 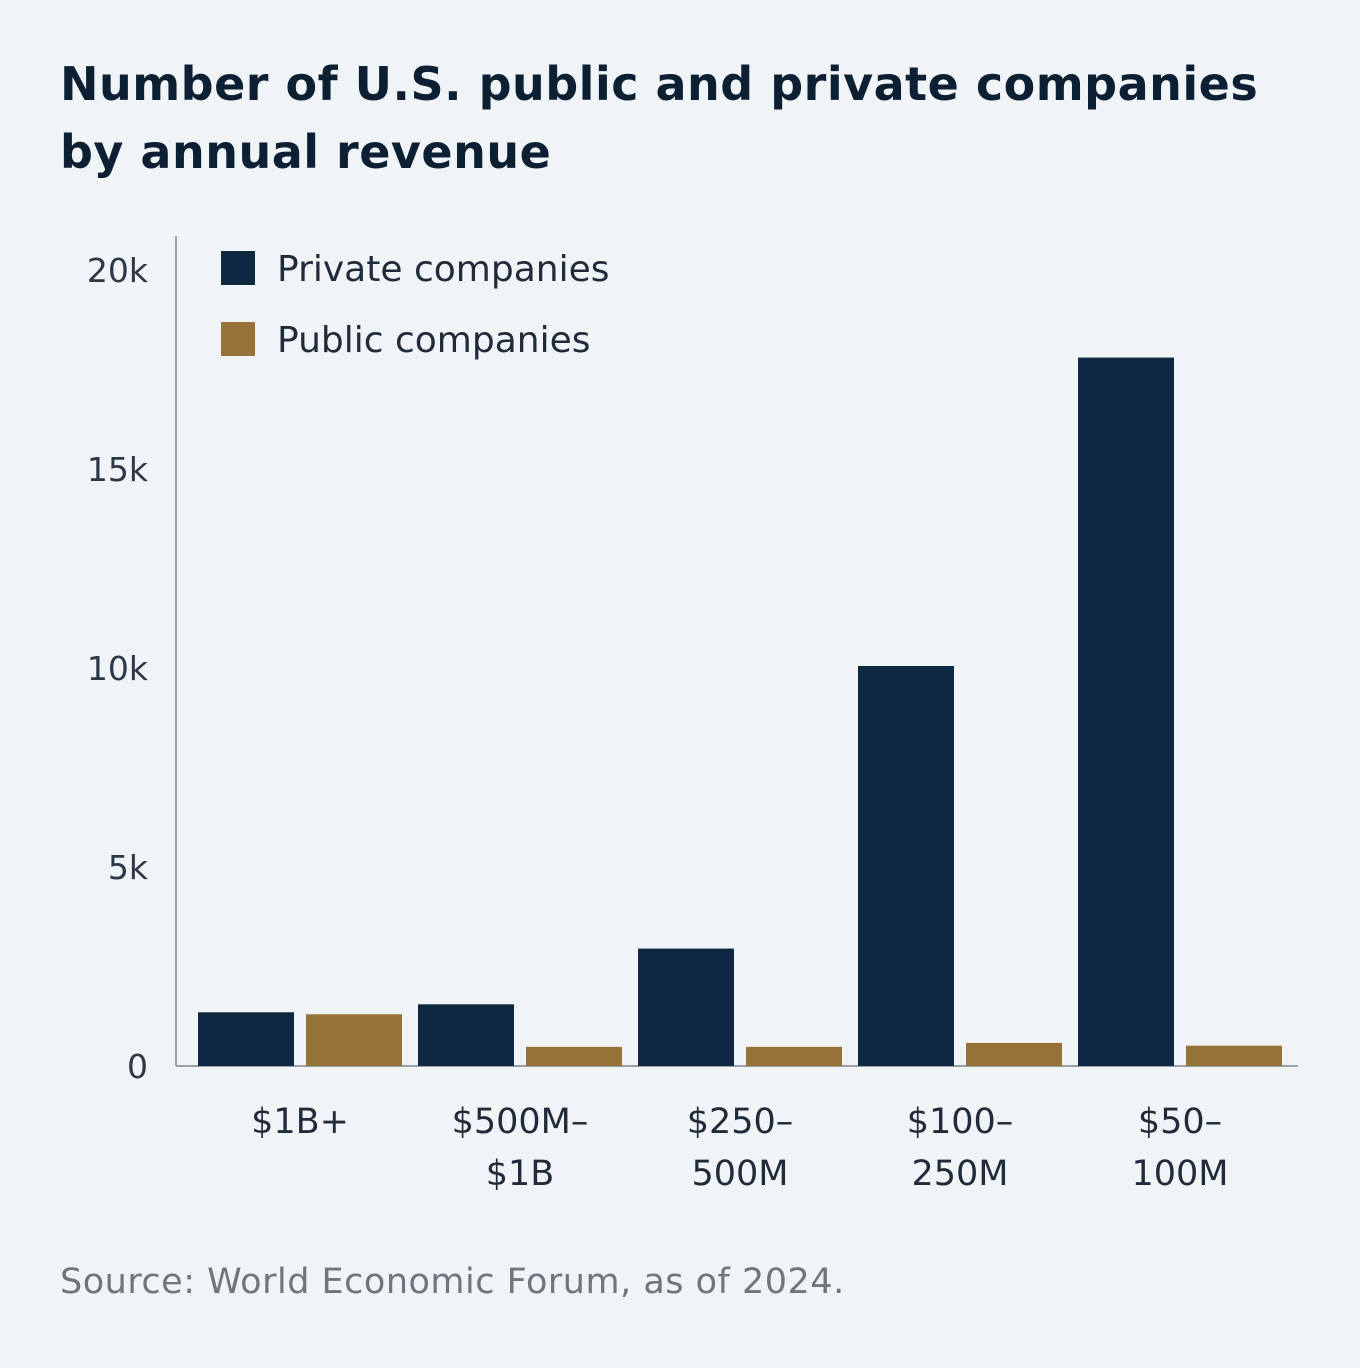 I want to click on legend-swatch-public, so click(x=238, y=339).